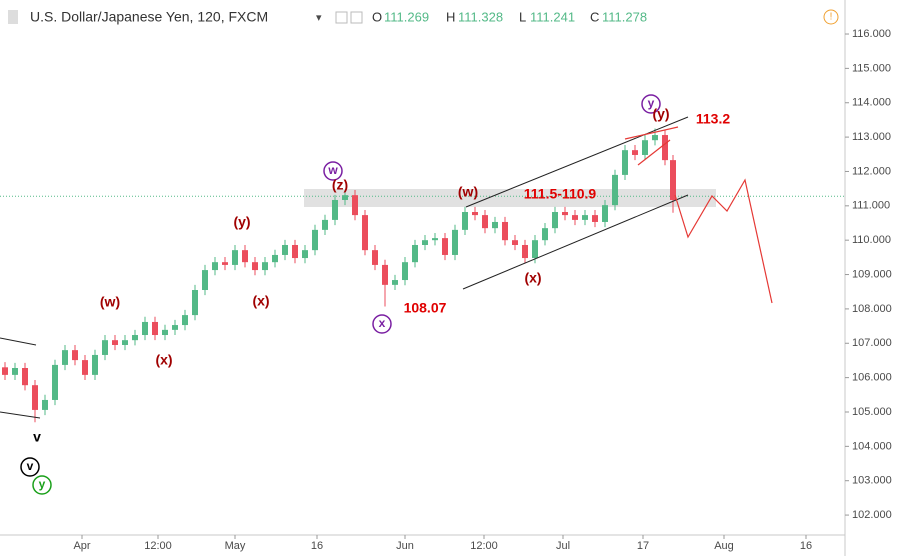 The image size is (898, 556). Describe the element at coordinates (235, 546) in the screenshot. I see `x-tick-label: May` at that location.